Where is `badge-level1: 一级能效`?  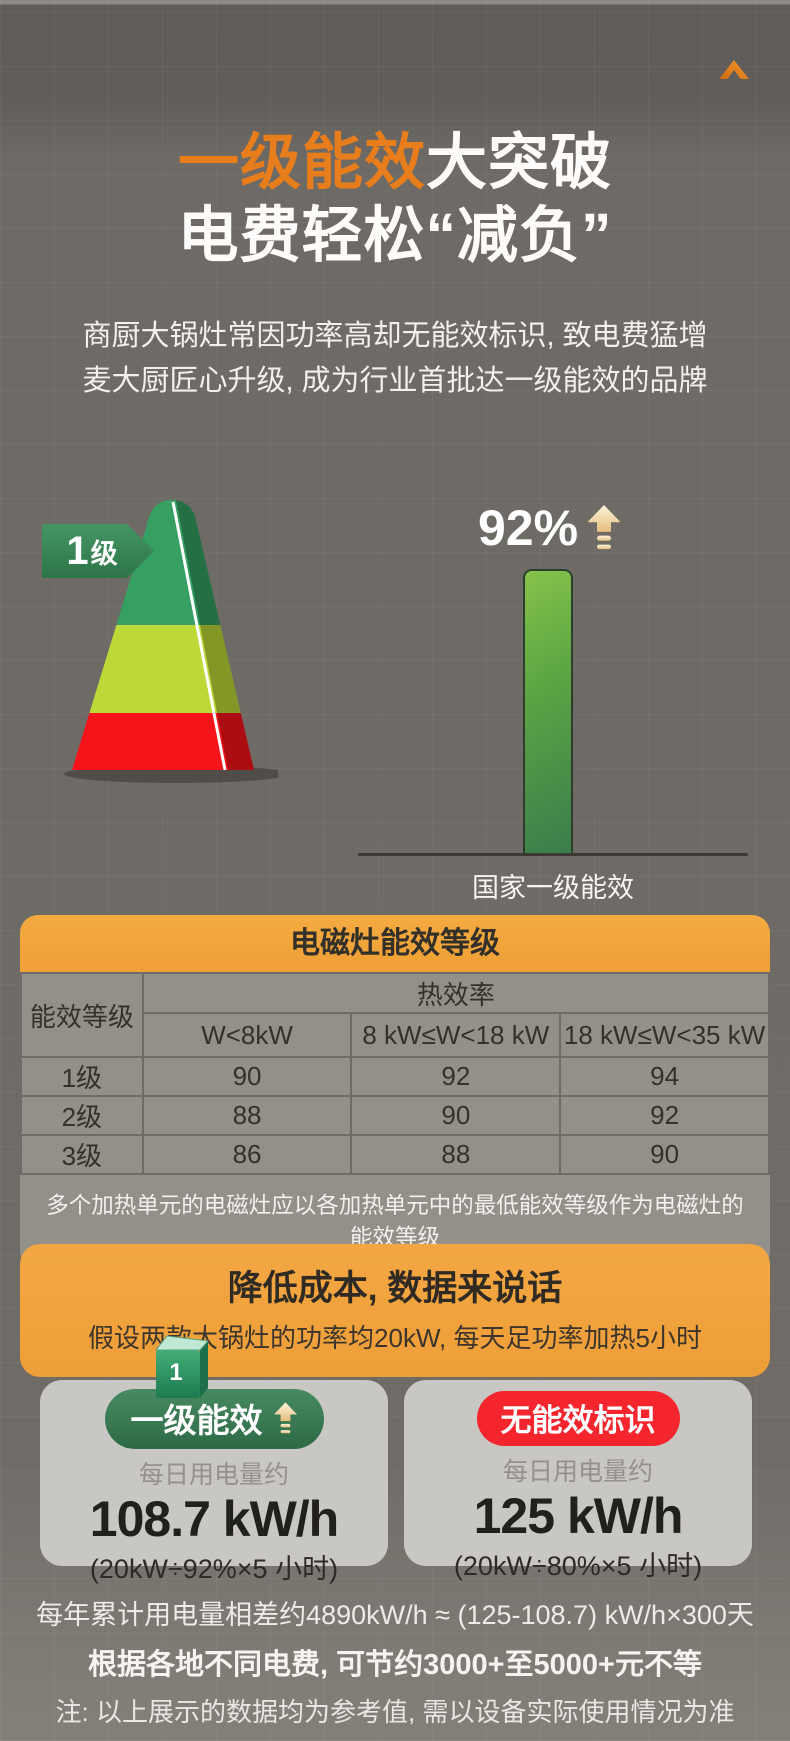 badge-level1: 一级能效 is located at coordinates (214, 1419).